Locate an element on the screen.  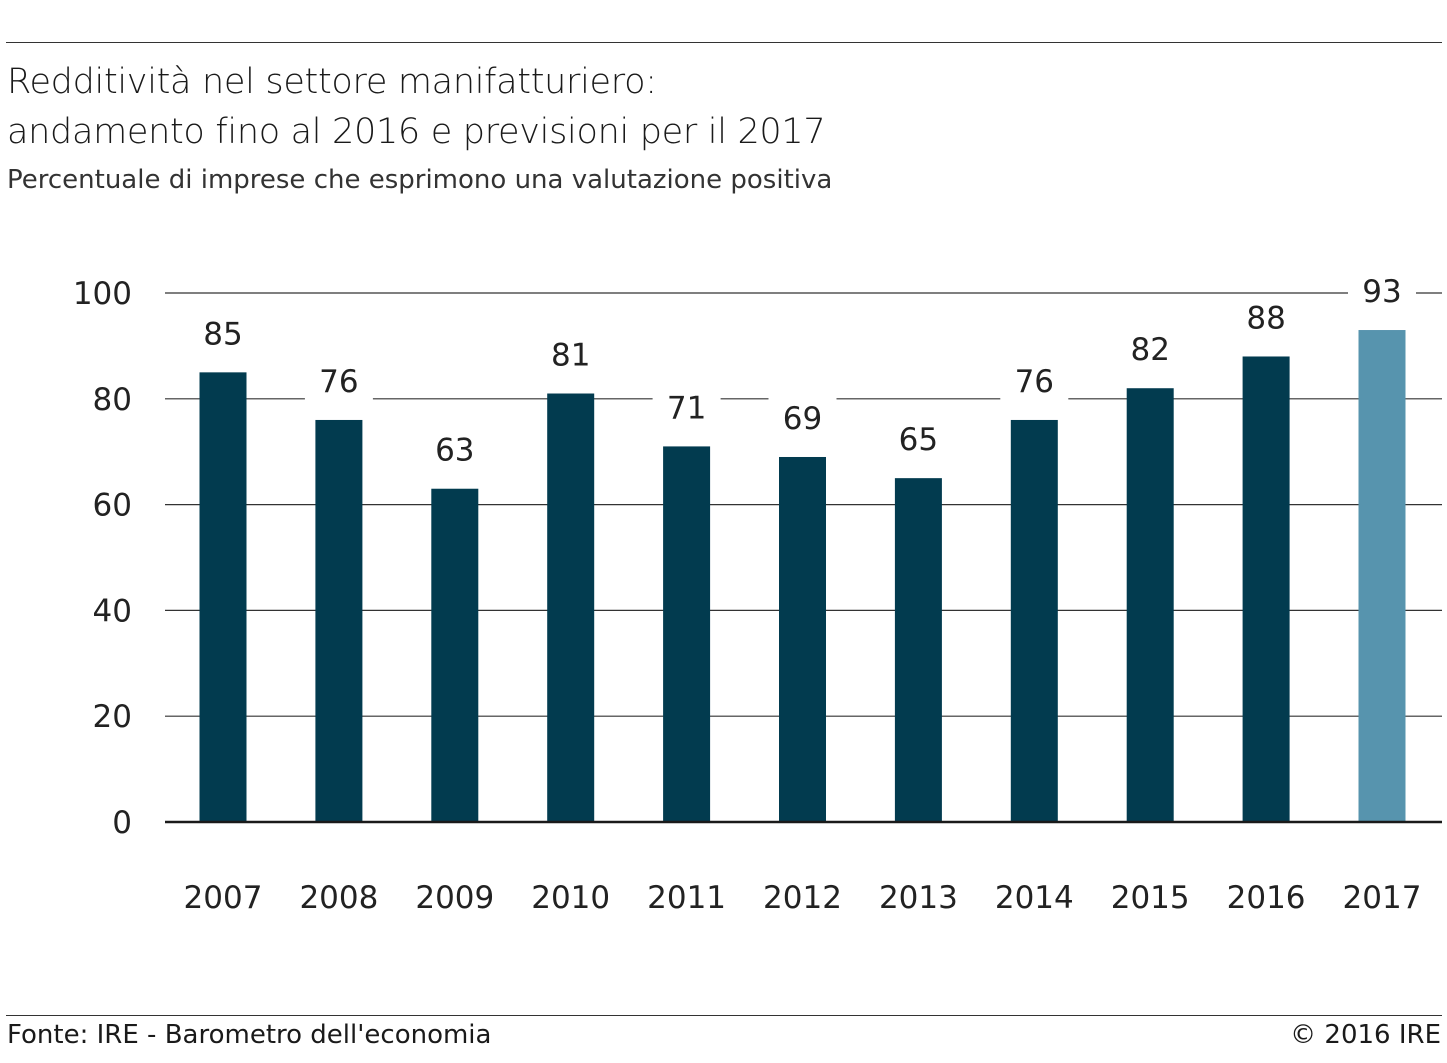
x-tick-label: 2010 is located at coordinates (570, 898).